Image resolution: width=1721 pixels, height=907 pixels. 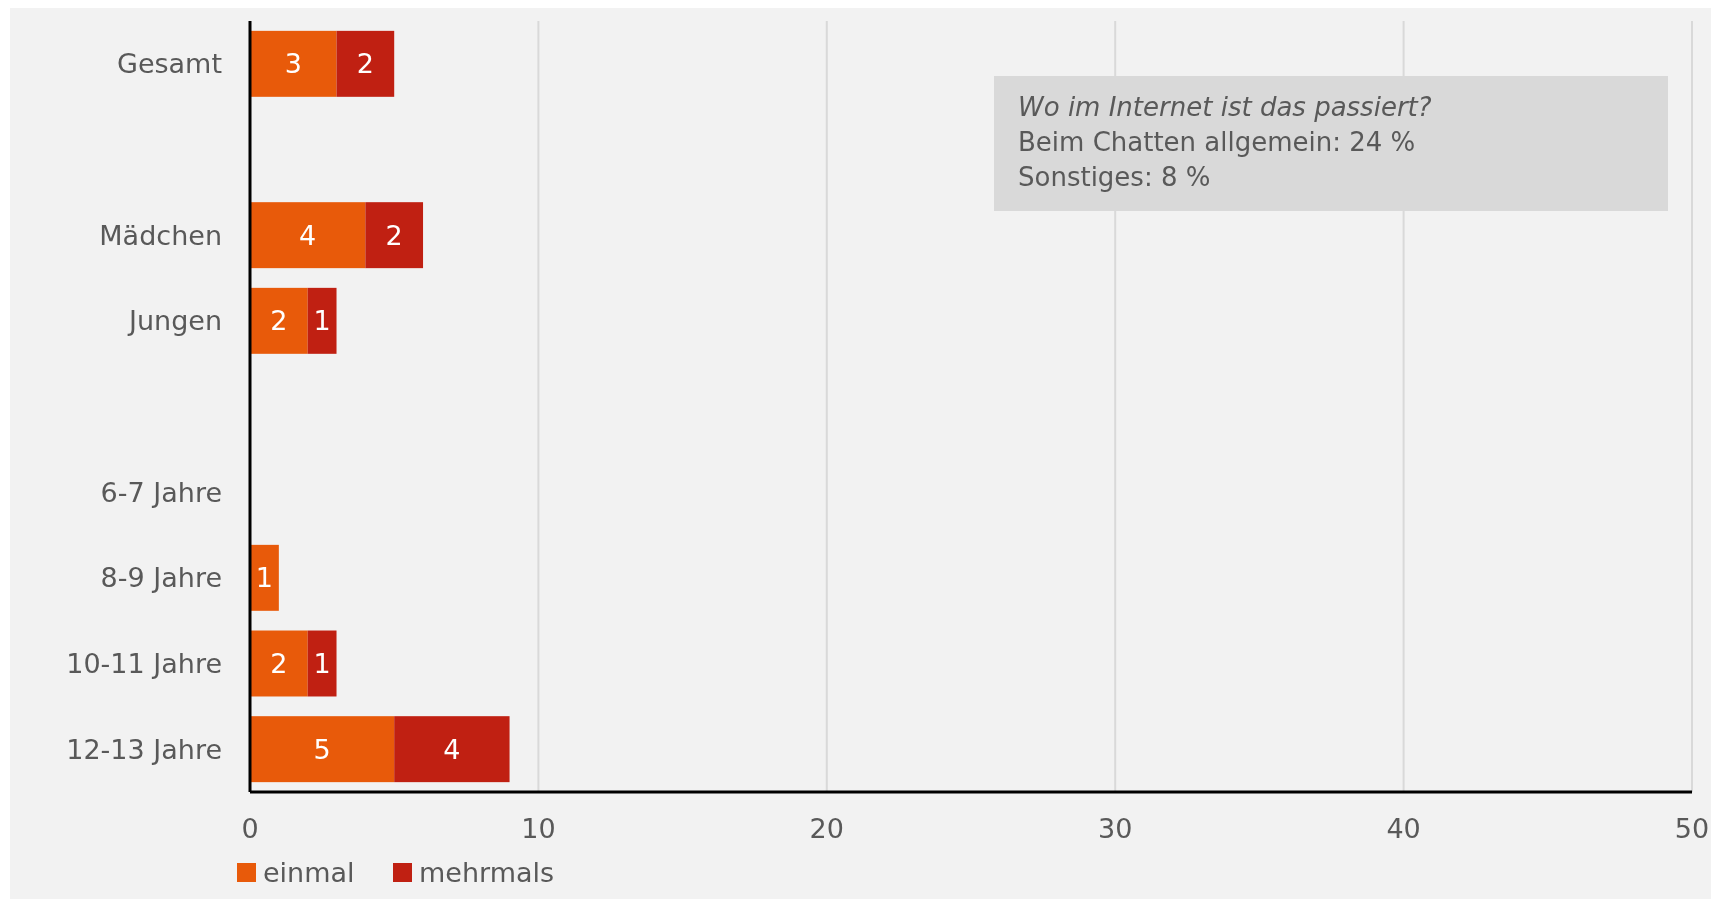 I want to click on x-tick-label: 40, so click(x=1403, y=828).